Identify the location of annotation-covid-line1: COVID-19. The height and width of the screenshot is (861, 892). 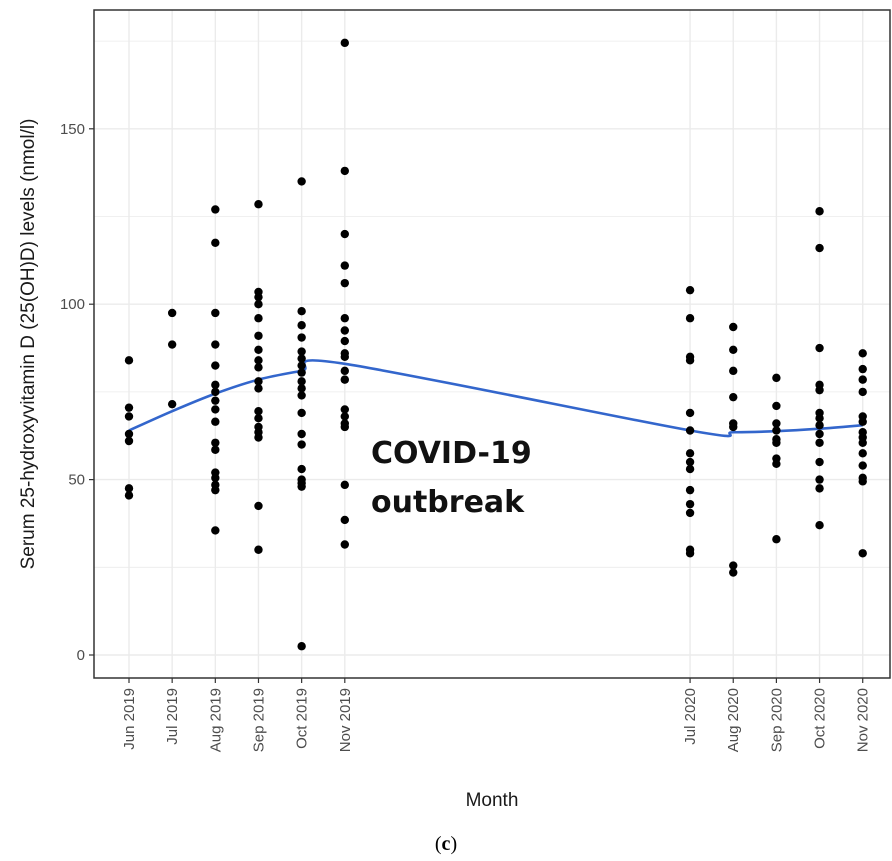
(451, 453).